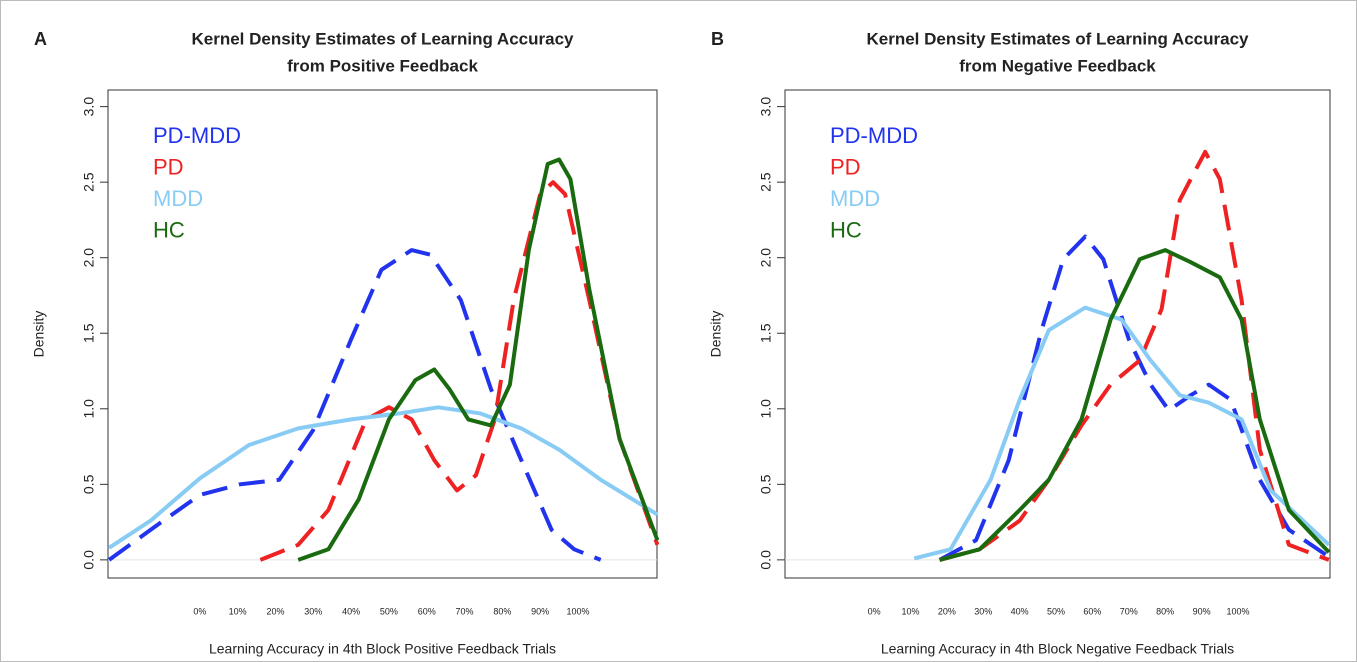  What do you see at coordinates (1057, 65) in the screenshot?
I see `chart-title: from Negative Feedback` at bounding box center [1057, 65].